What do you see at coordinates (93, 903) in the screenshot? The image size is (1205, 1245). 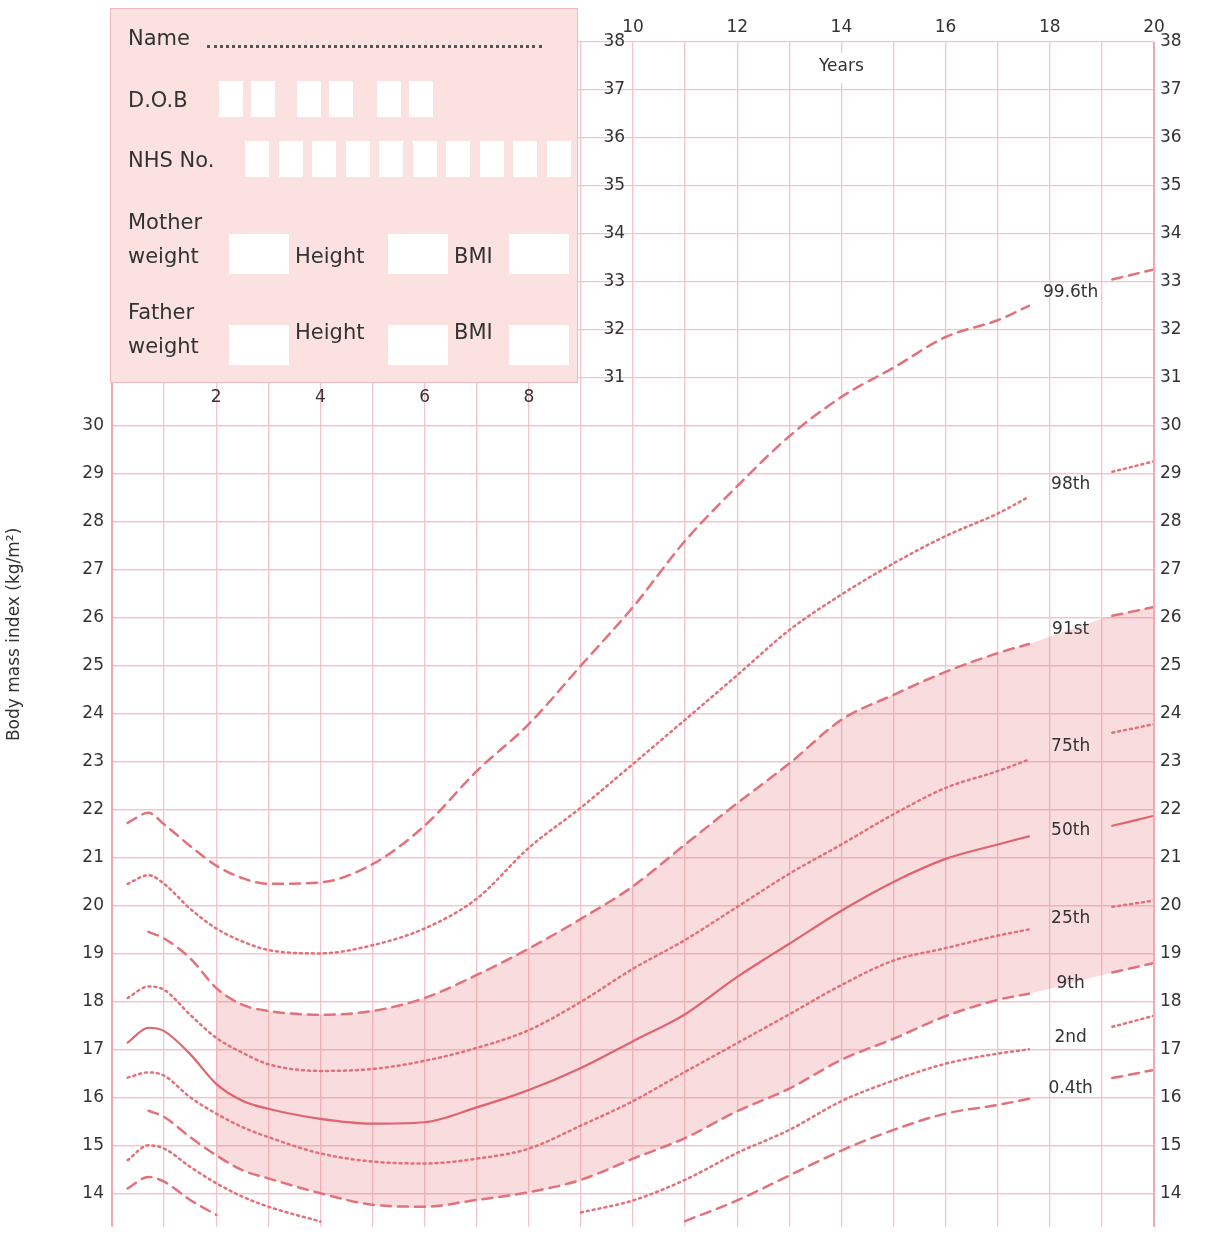 I see `y-tick-label: 20` at bounding box center [93, 903].